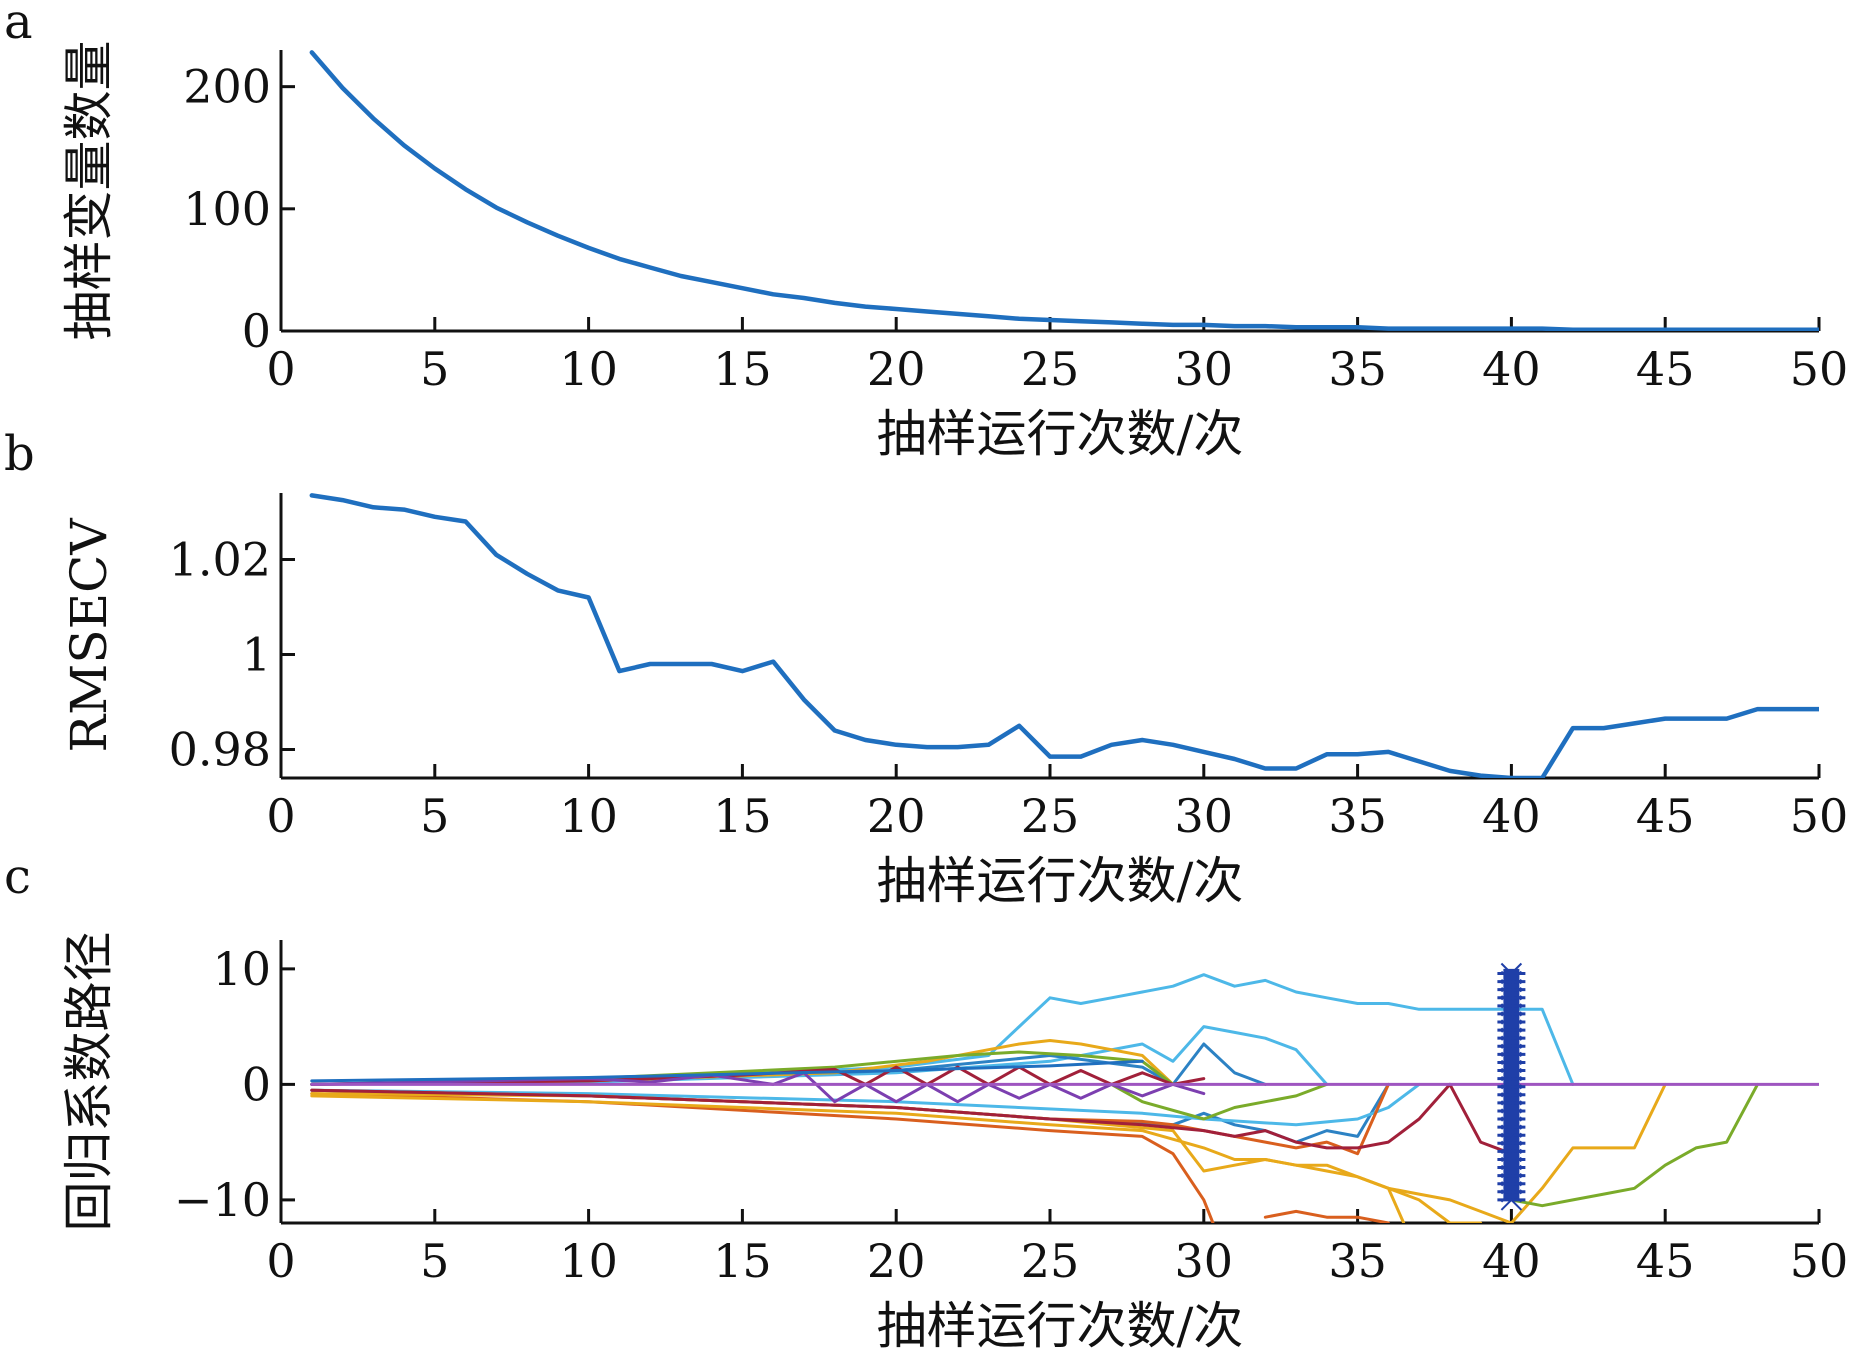 The width and height of the screenshot is (1851, 1356). What do you see at coordinates (1819, 1261) in the screenshot?
I see `panel-c-x-tick-label: 50` at bounding box center [1819, 1261].